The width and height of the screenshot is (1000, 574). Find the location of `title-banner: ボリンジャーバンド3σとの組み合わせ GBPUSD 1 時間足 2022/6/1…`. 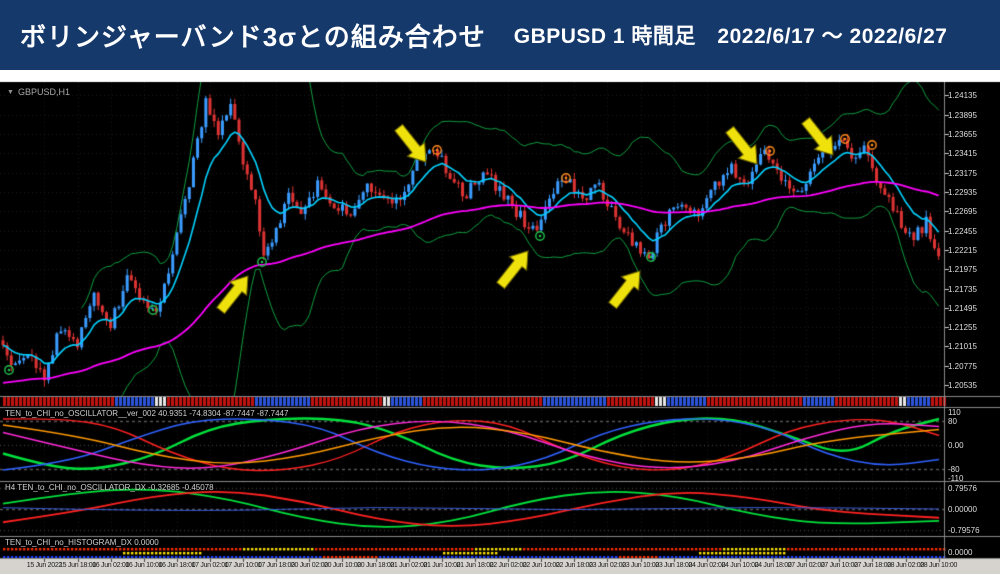

title-banner: ボリンジャーバンド3σとの組み合わせ GBPUSD 1 時間足 2022/6/1… is located at coordinates (500, 35).